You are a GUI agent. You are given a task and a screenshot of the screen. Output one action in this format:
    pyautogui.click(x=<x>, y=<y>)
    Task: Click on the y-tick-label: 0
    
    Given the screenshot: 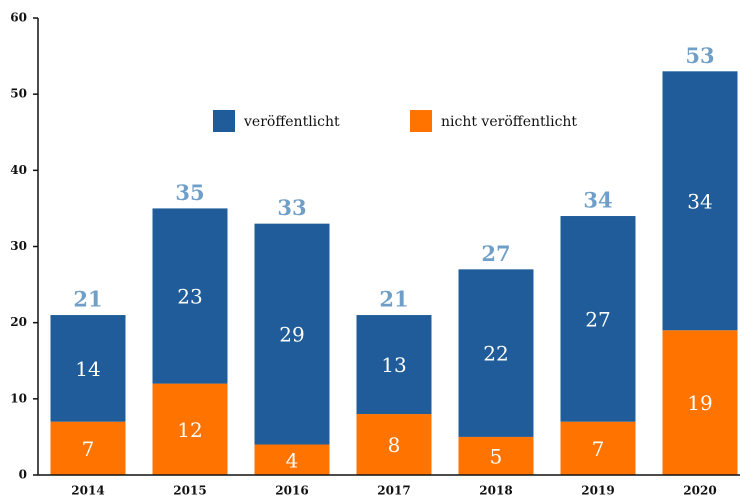 What is the action you would take?
    pyautogui.click(x=23, y=475)
    